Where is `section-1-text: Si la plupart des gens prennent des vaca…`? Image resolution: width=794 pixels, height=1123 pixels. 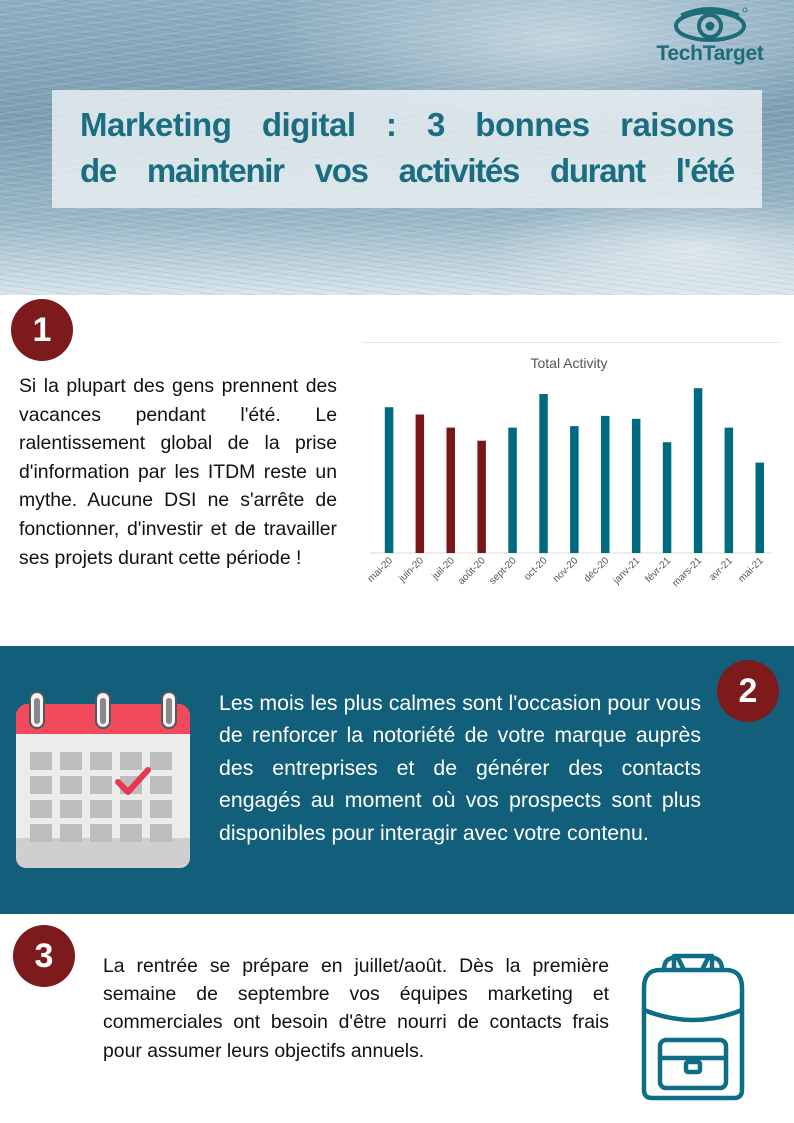 section-1-text: Si la plupart des gens prennent des vaca… is located at coordinates (178, 472).